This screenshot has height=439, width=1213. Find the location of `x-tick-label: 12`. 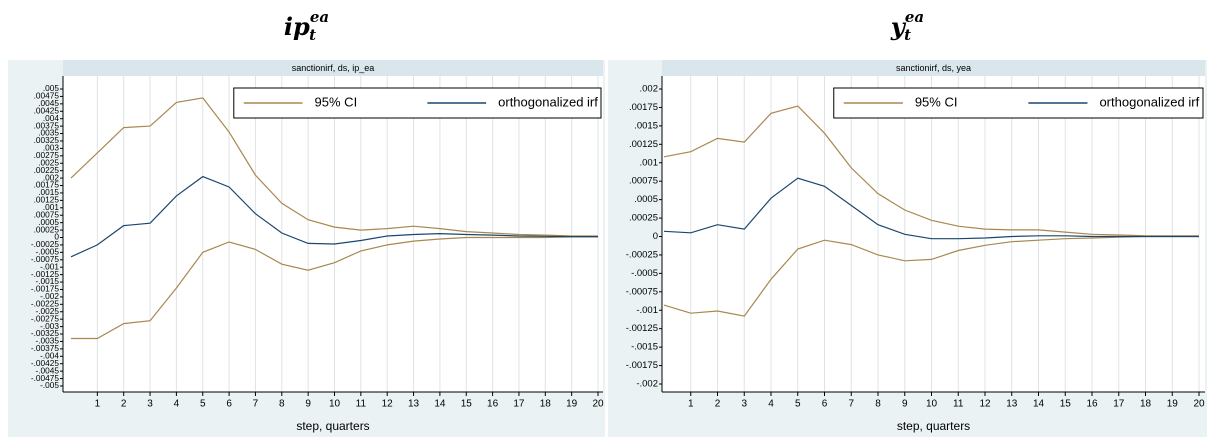

x-tick-label: 12 is located at coordinates (985, 404).